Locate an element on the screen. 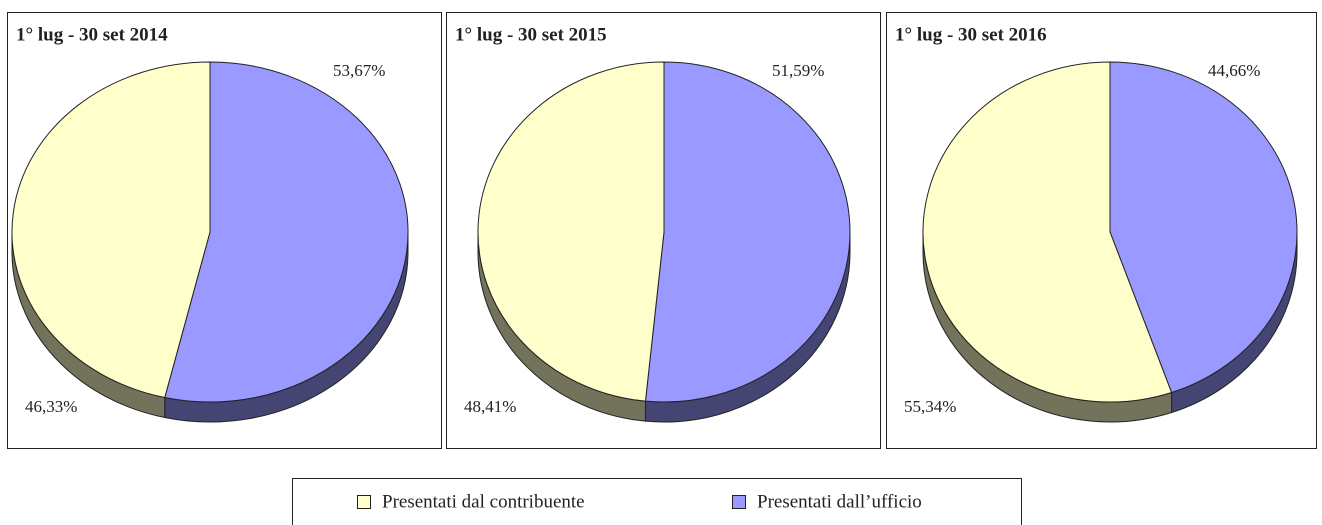 This screenshot has height=525, width=1322. chart-title: 1° lug - 30 set 2015 is located at coordinates (531, 34).